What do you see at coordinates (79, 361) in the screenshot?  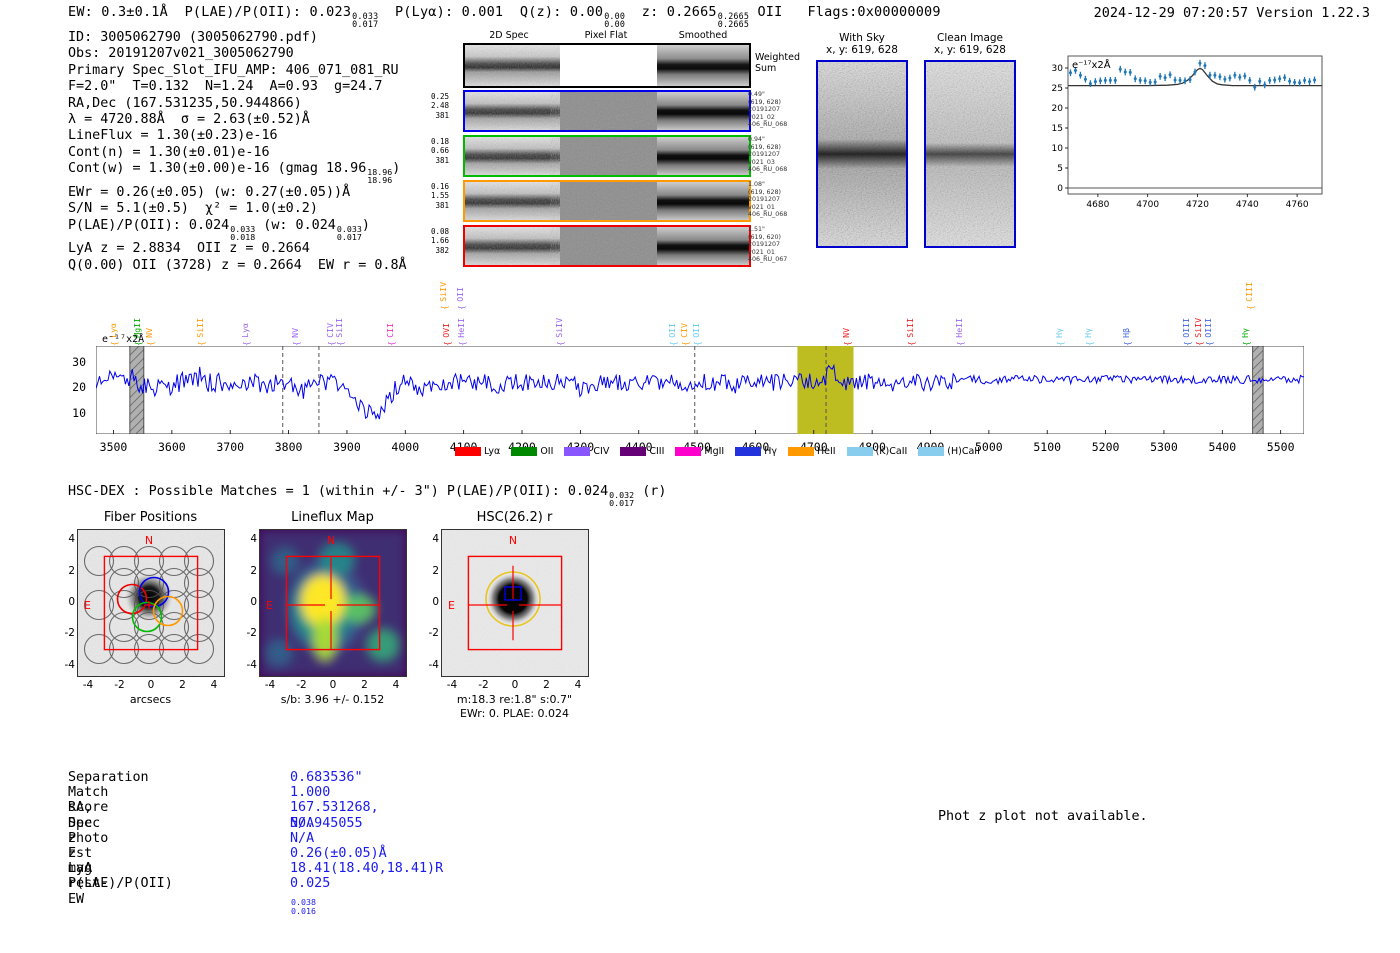 I see `spectrum-ytick: 30` at bounding box center [79, 361].